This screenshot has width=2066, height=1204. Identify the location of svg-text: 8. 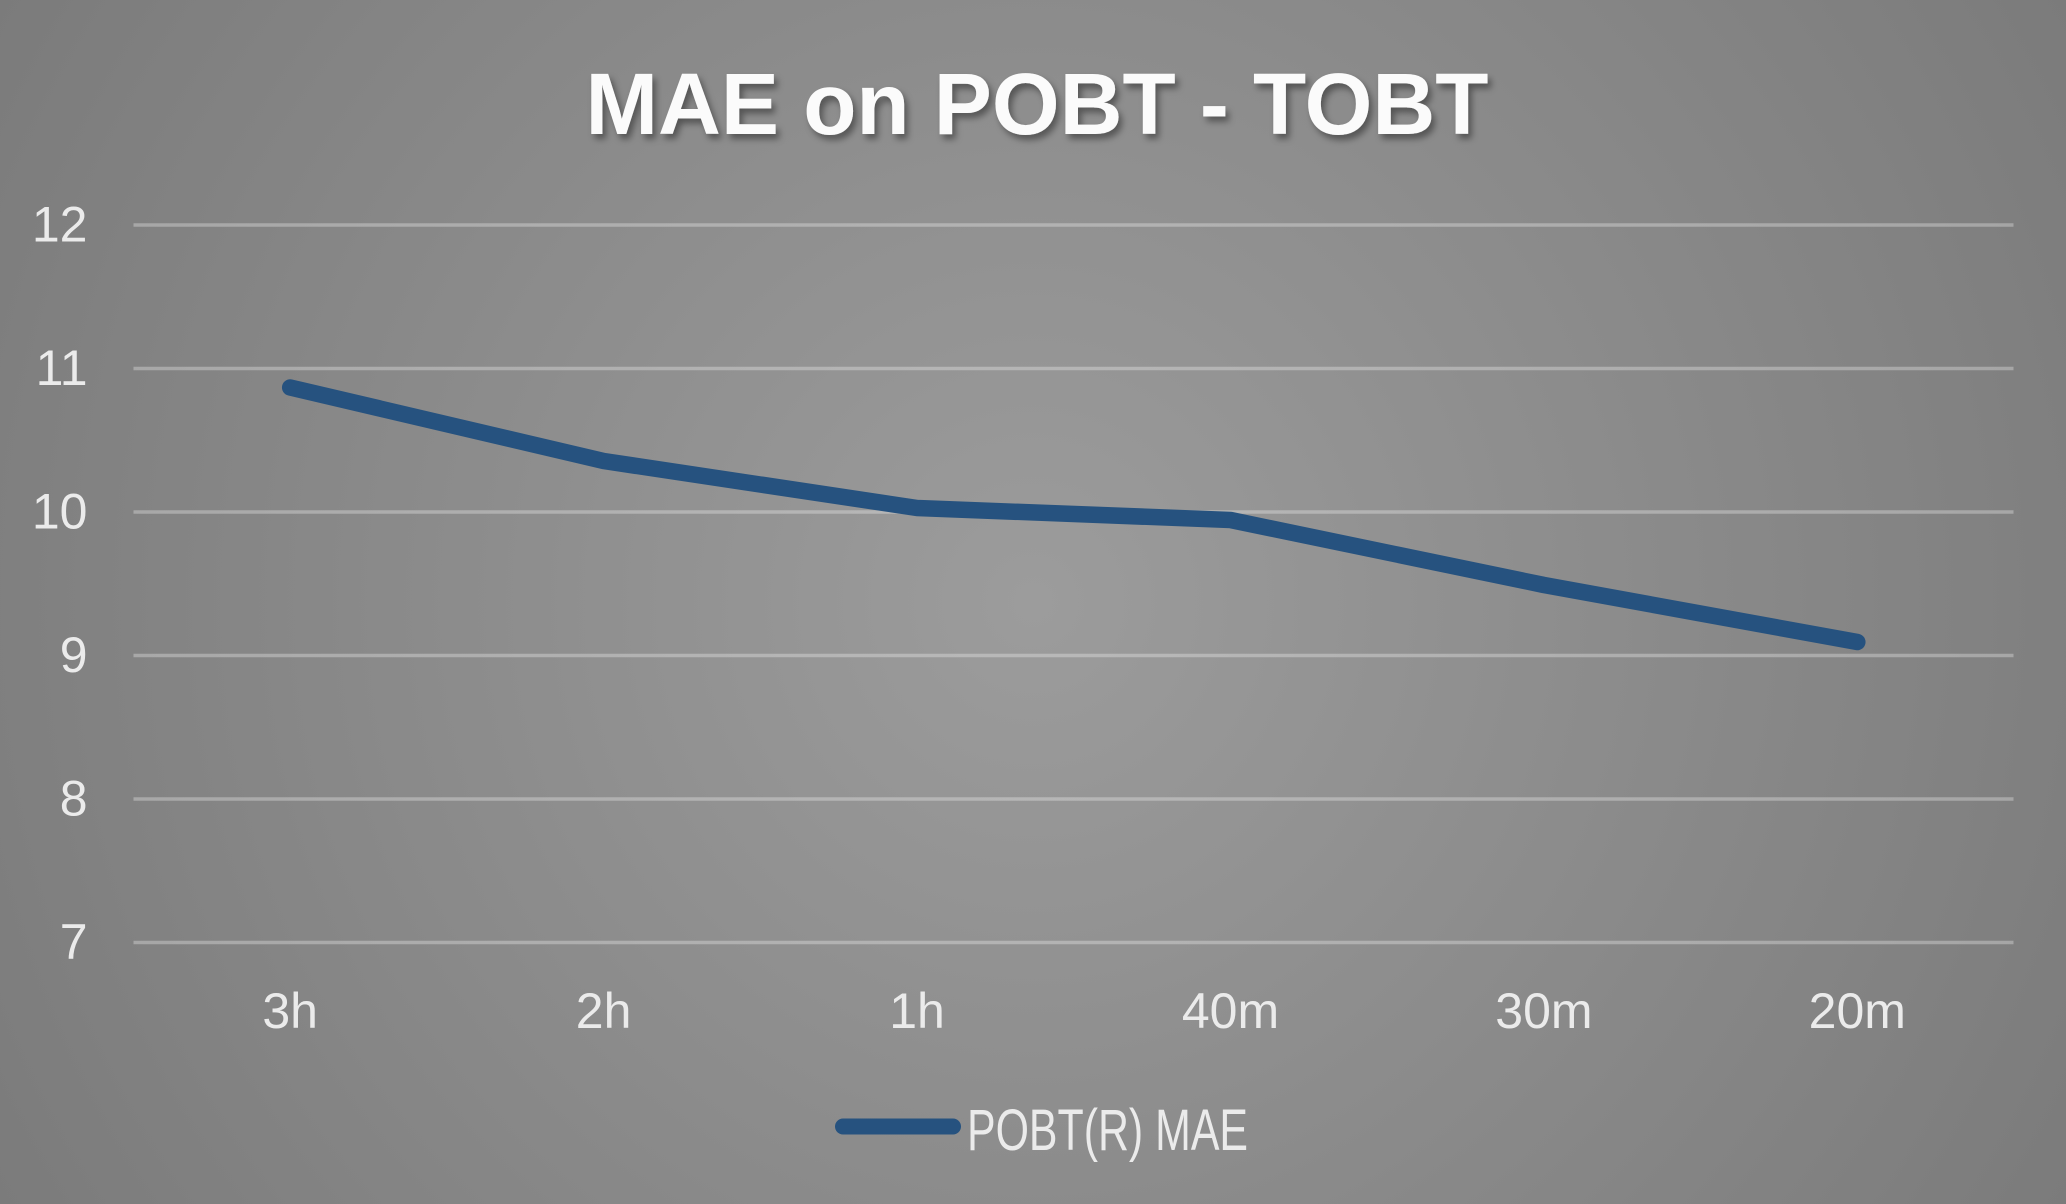
(74, 799).